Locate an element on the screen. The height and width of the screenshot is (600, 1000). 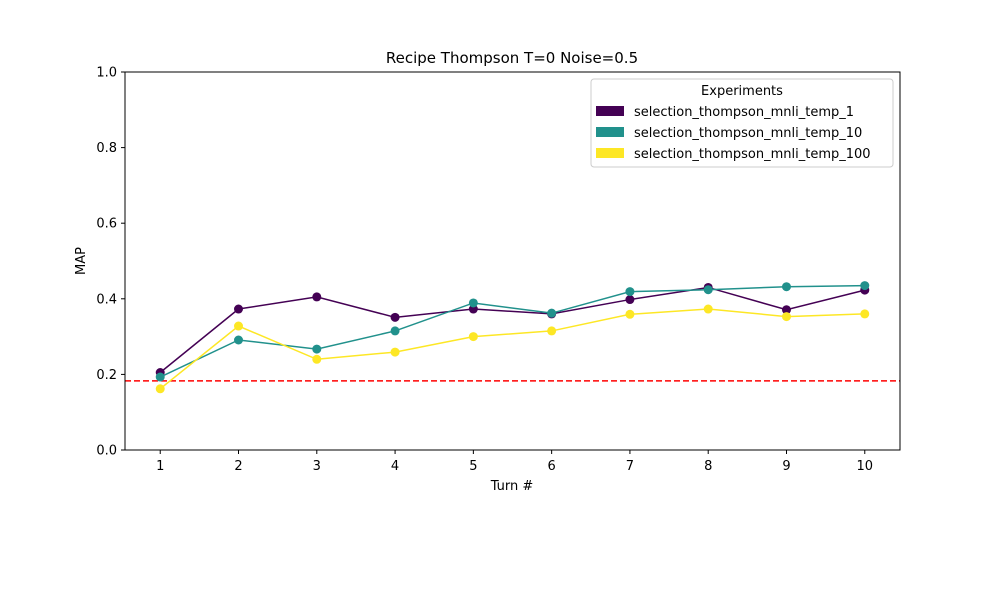
y-tick-label-2: 0.4 is located at coordinates (106, 299).